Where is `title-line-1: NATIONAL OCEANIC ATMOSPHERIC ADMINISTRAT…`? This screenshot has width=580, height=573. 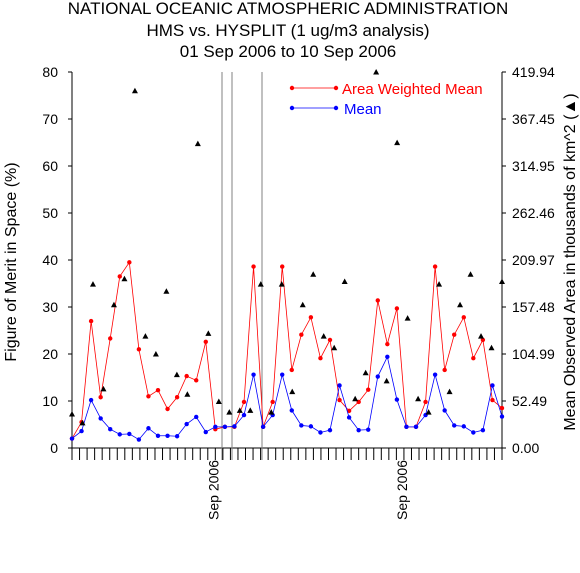
title-line-1: NATIONAL OCEANIC ATMOSPHERIC ADMINISTRAT… is located at coordinates (288, 9).